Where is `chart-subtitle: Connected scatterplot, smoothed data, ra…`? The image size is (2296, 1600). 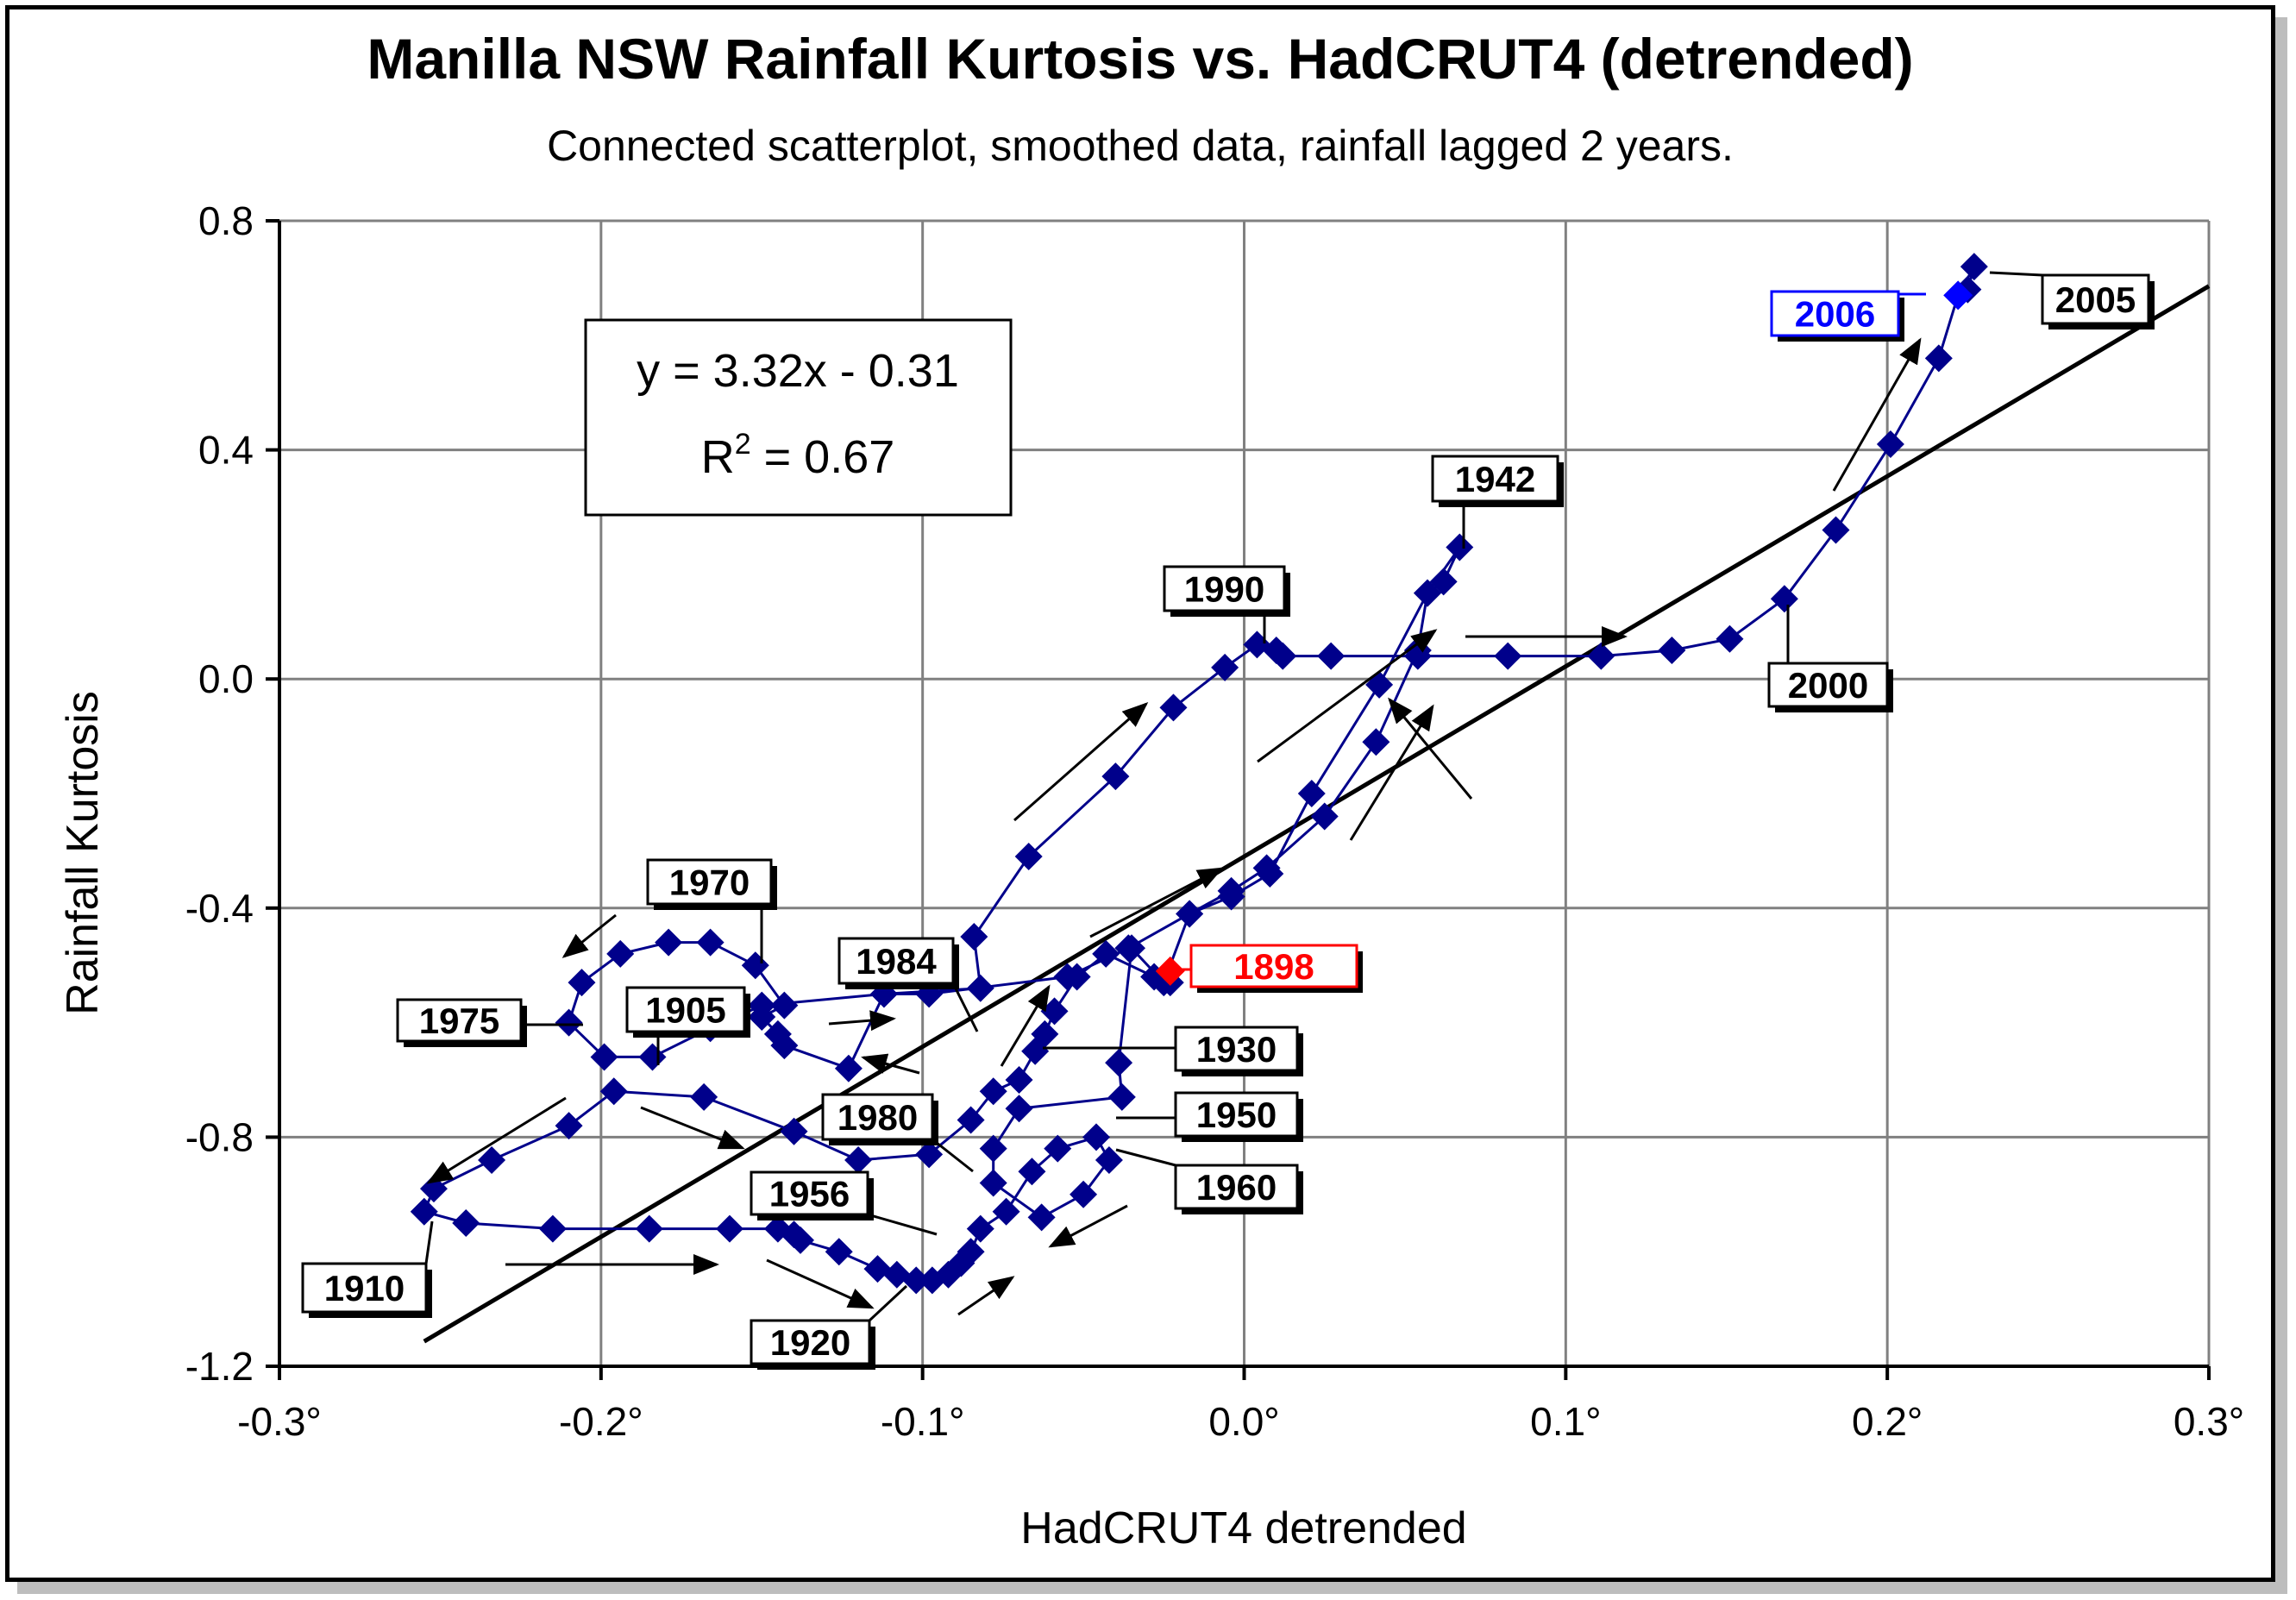
chart-subtitle: Connected scatterplot, smoothed data, ra… is located at coordinates (1141, 146).